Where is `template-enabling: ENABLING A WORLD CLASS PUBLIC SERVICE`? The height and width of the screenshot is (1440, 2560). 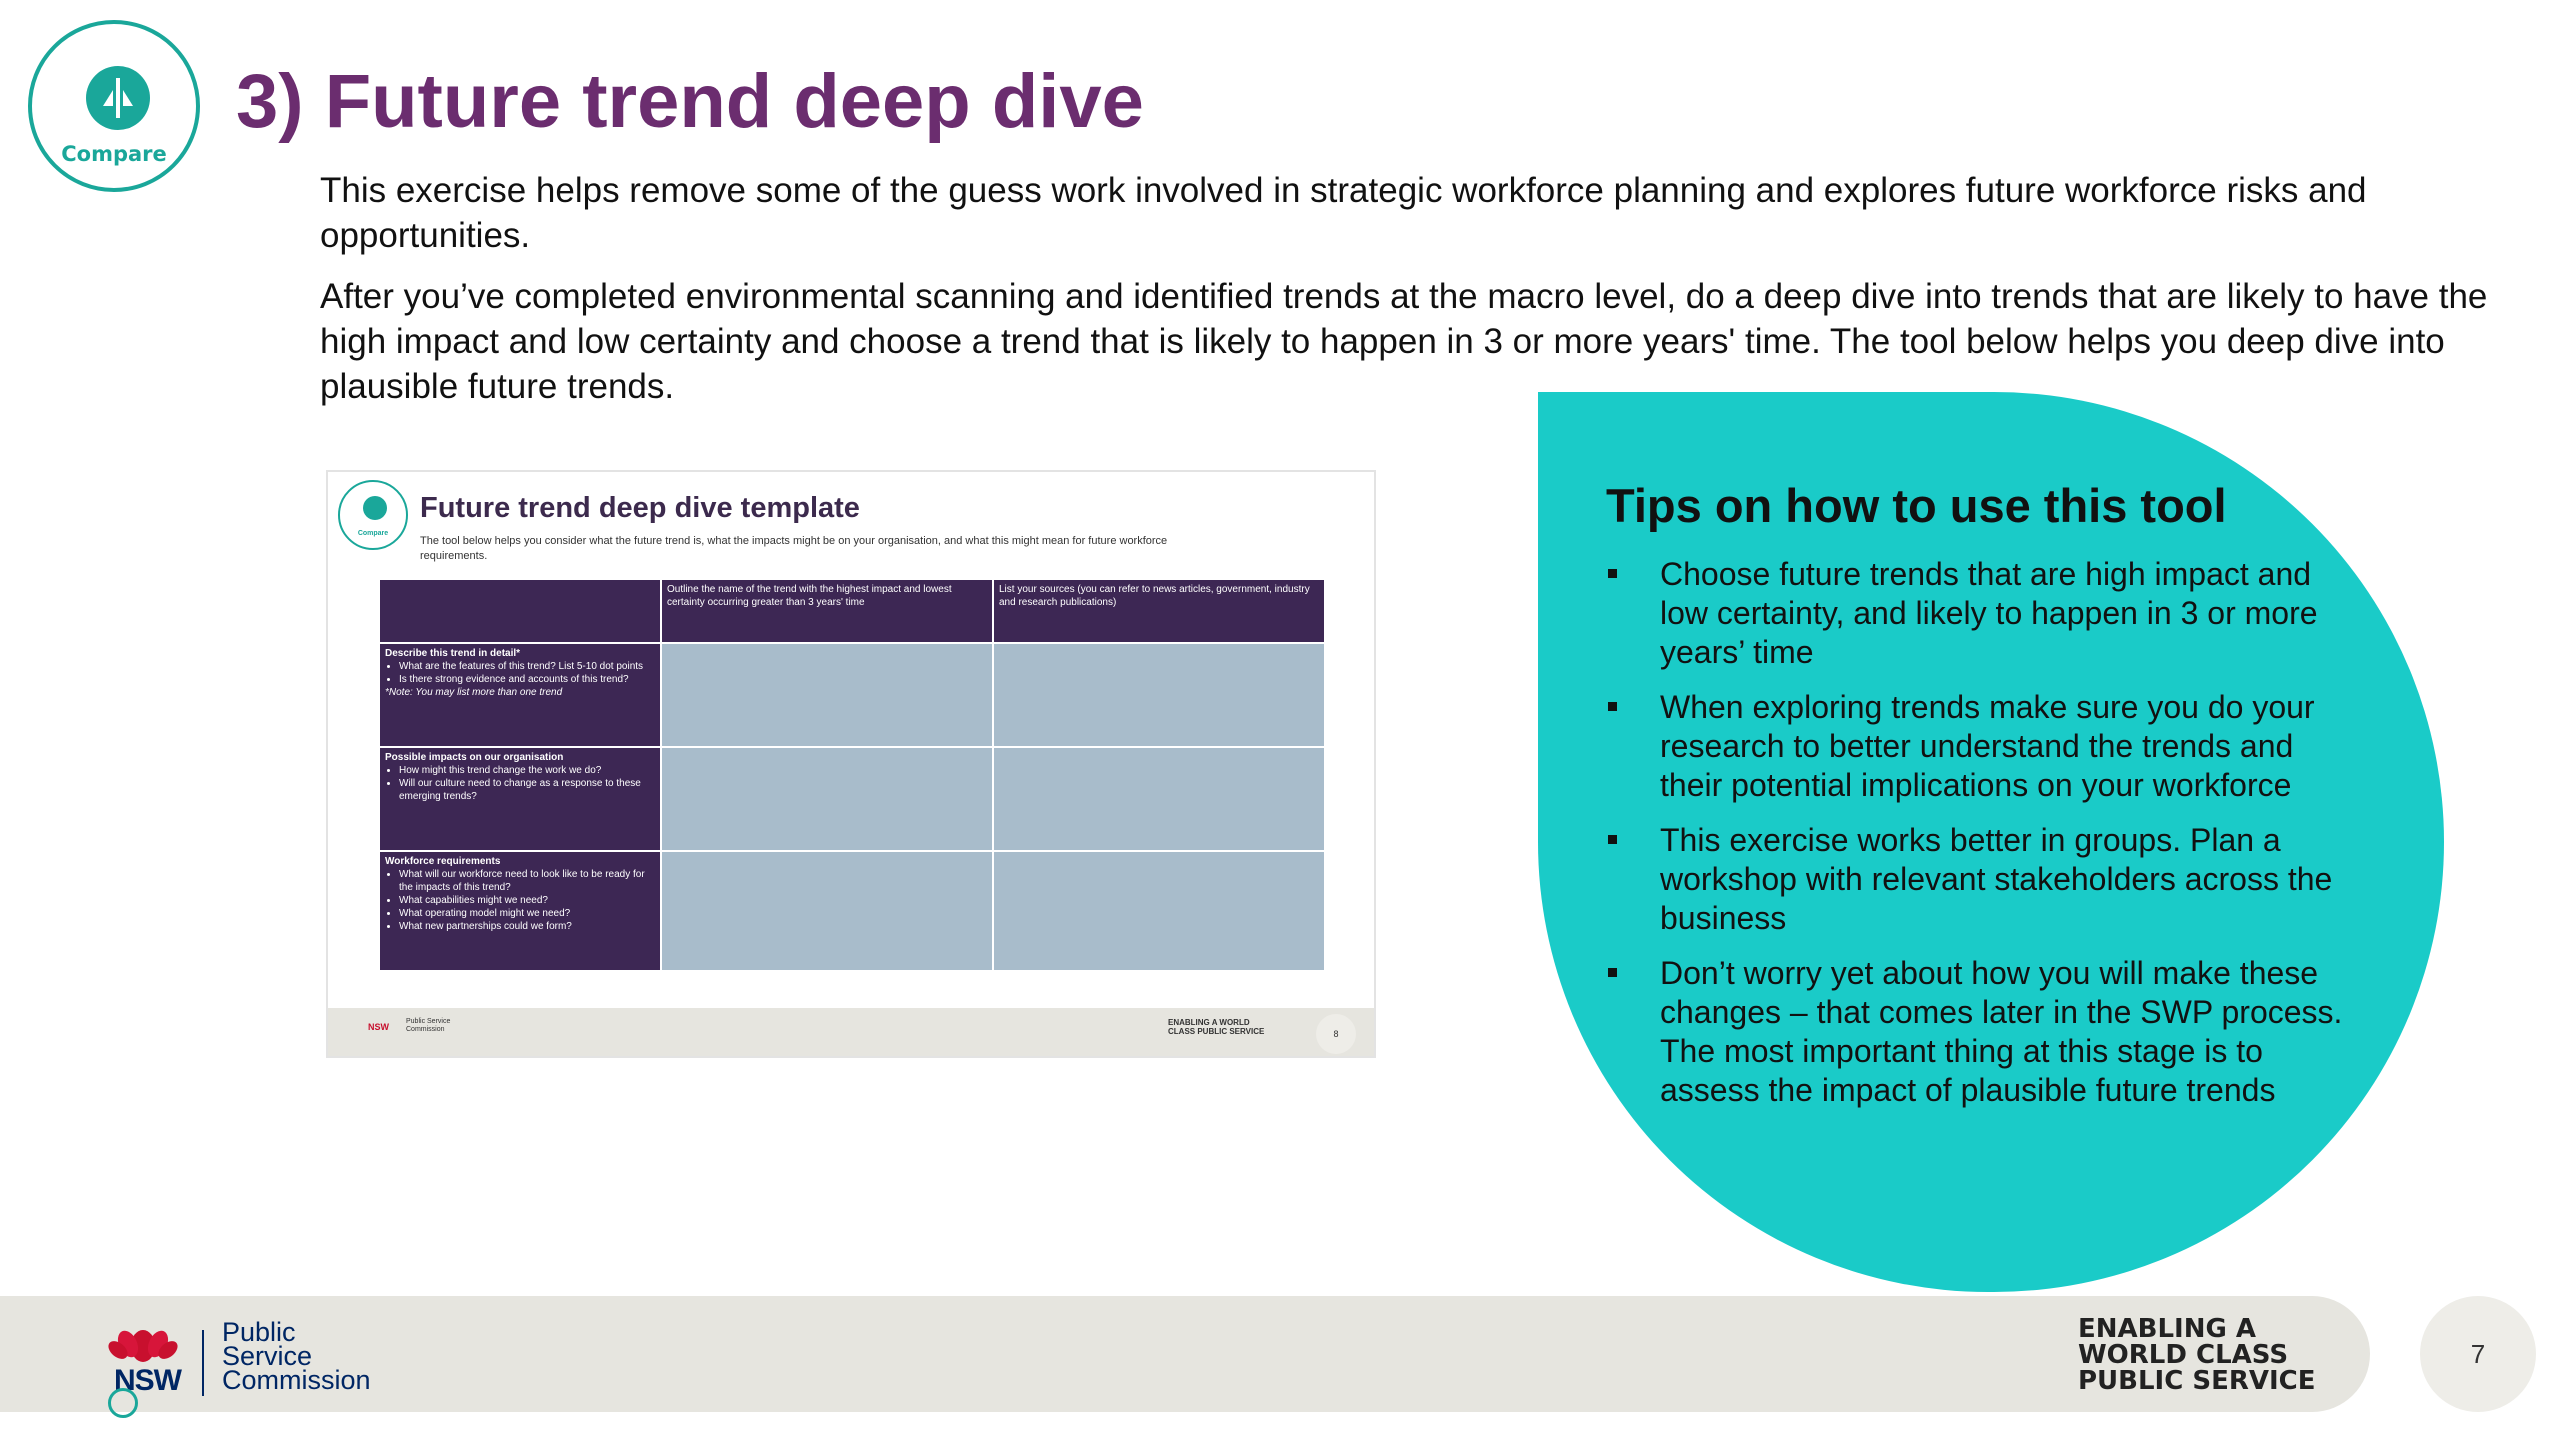
template-enabling: ENABLING A WORLD CLASS PUBLIC SERVICE is located at coordinates (1216, 1027).